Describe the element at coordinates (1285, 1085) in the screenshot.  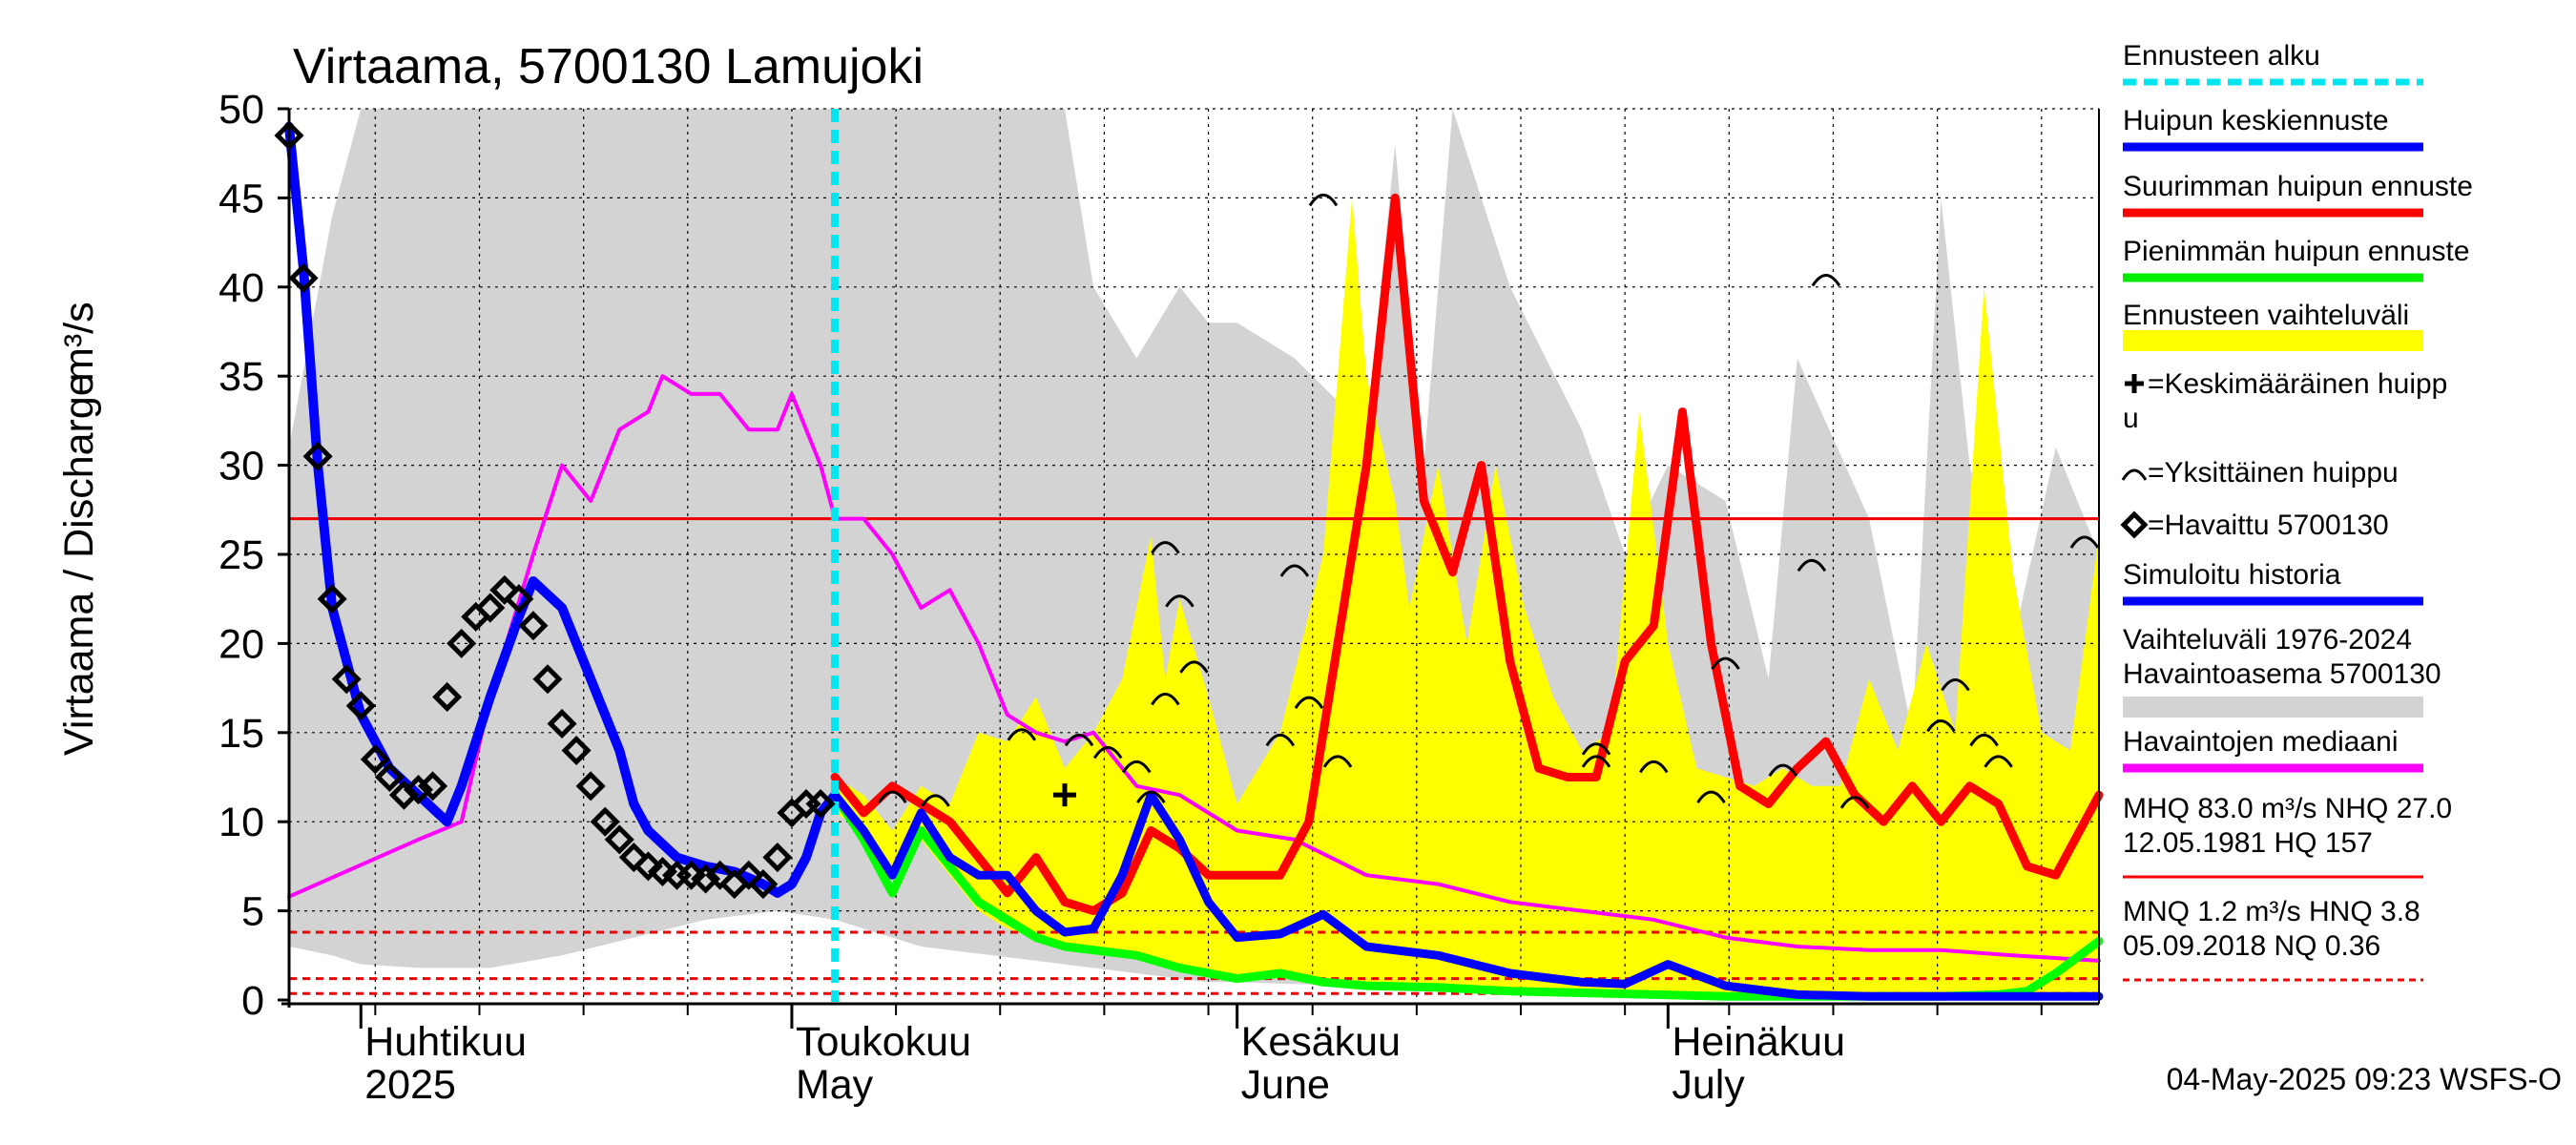
I see `month-sublabel: June` at that location.